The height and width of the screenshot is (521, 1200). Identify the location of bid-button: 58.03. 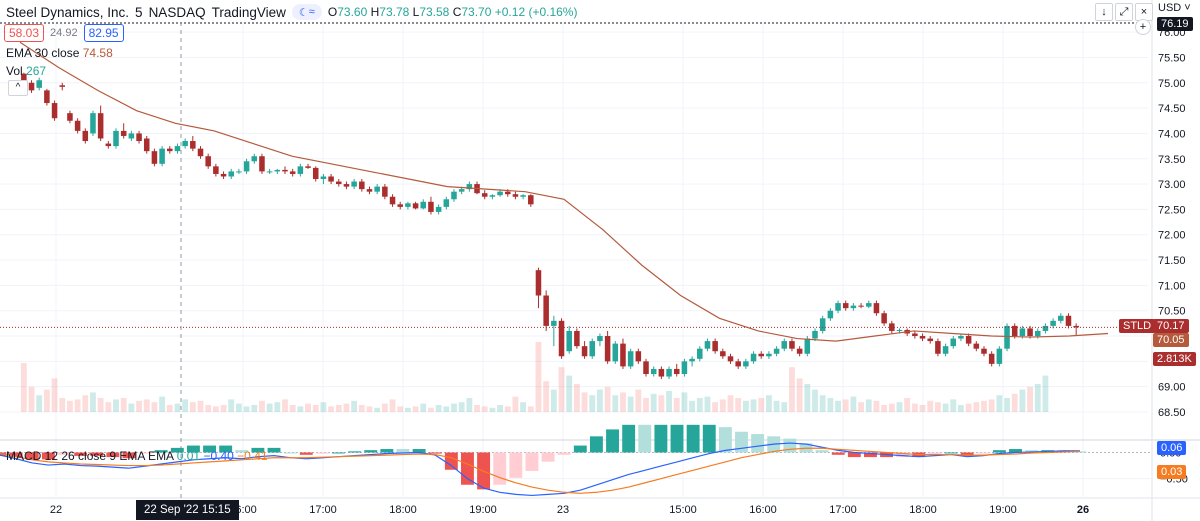
(24, 33).